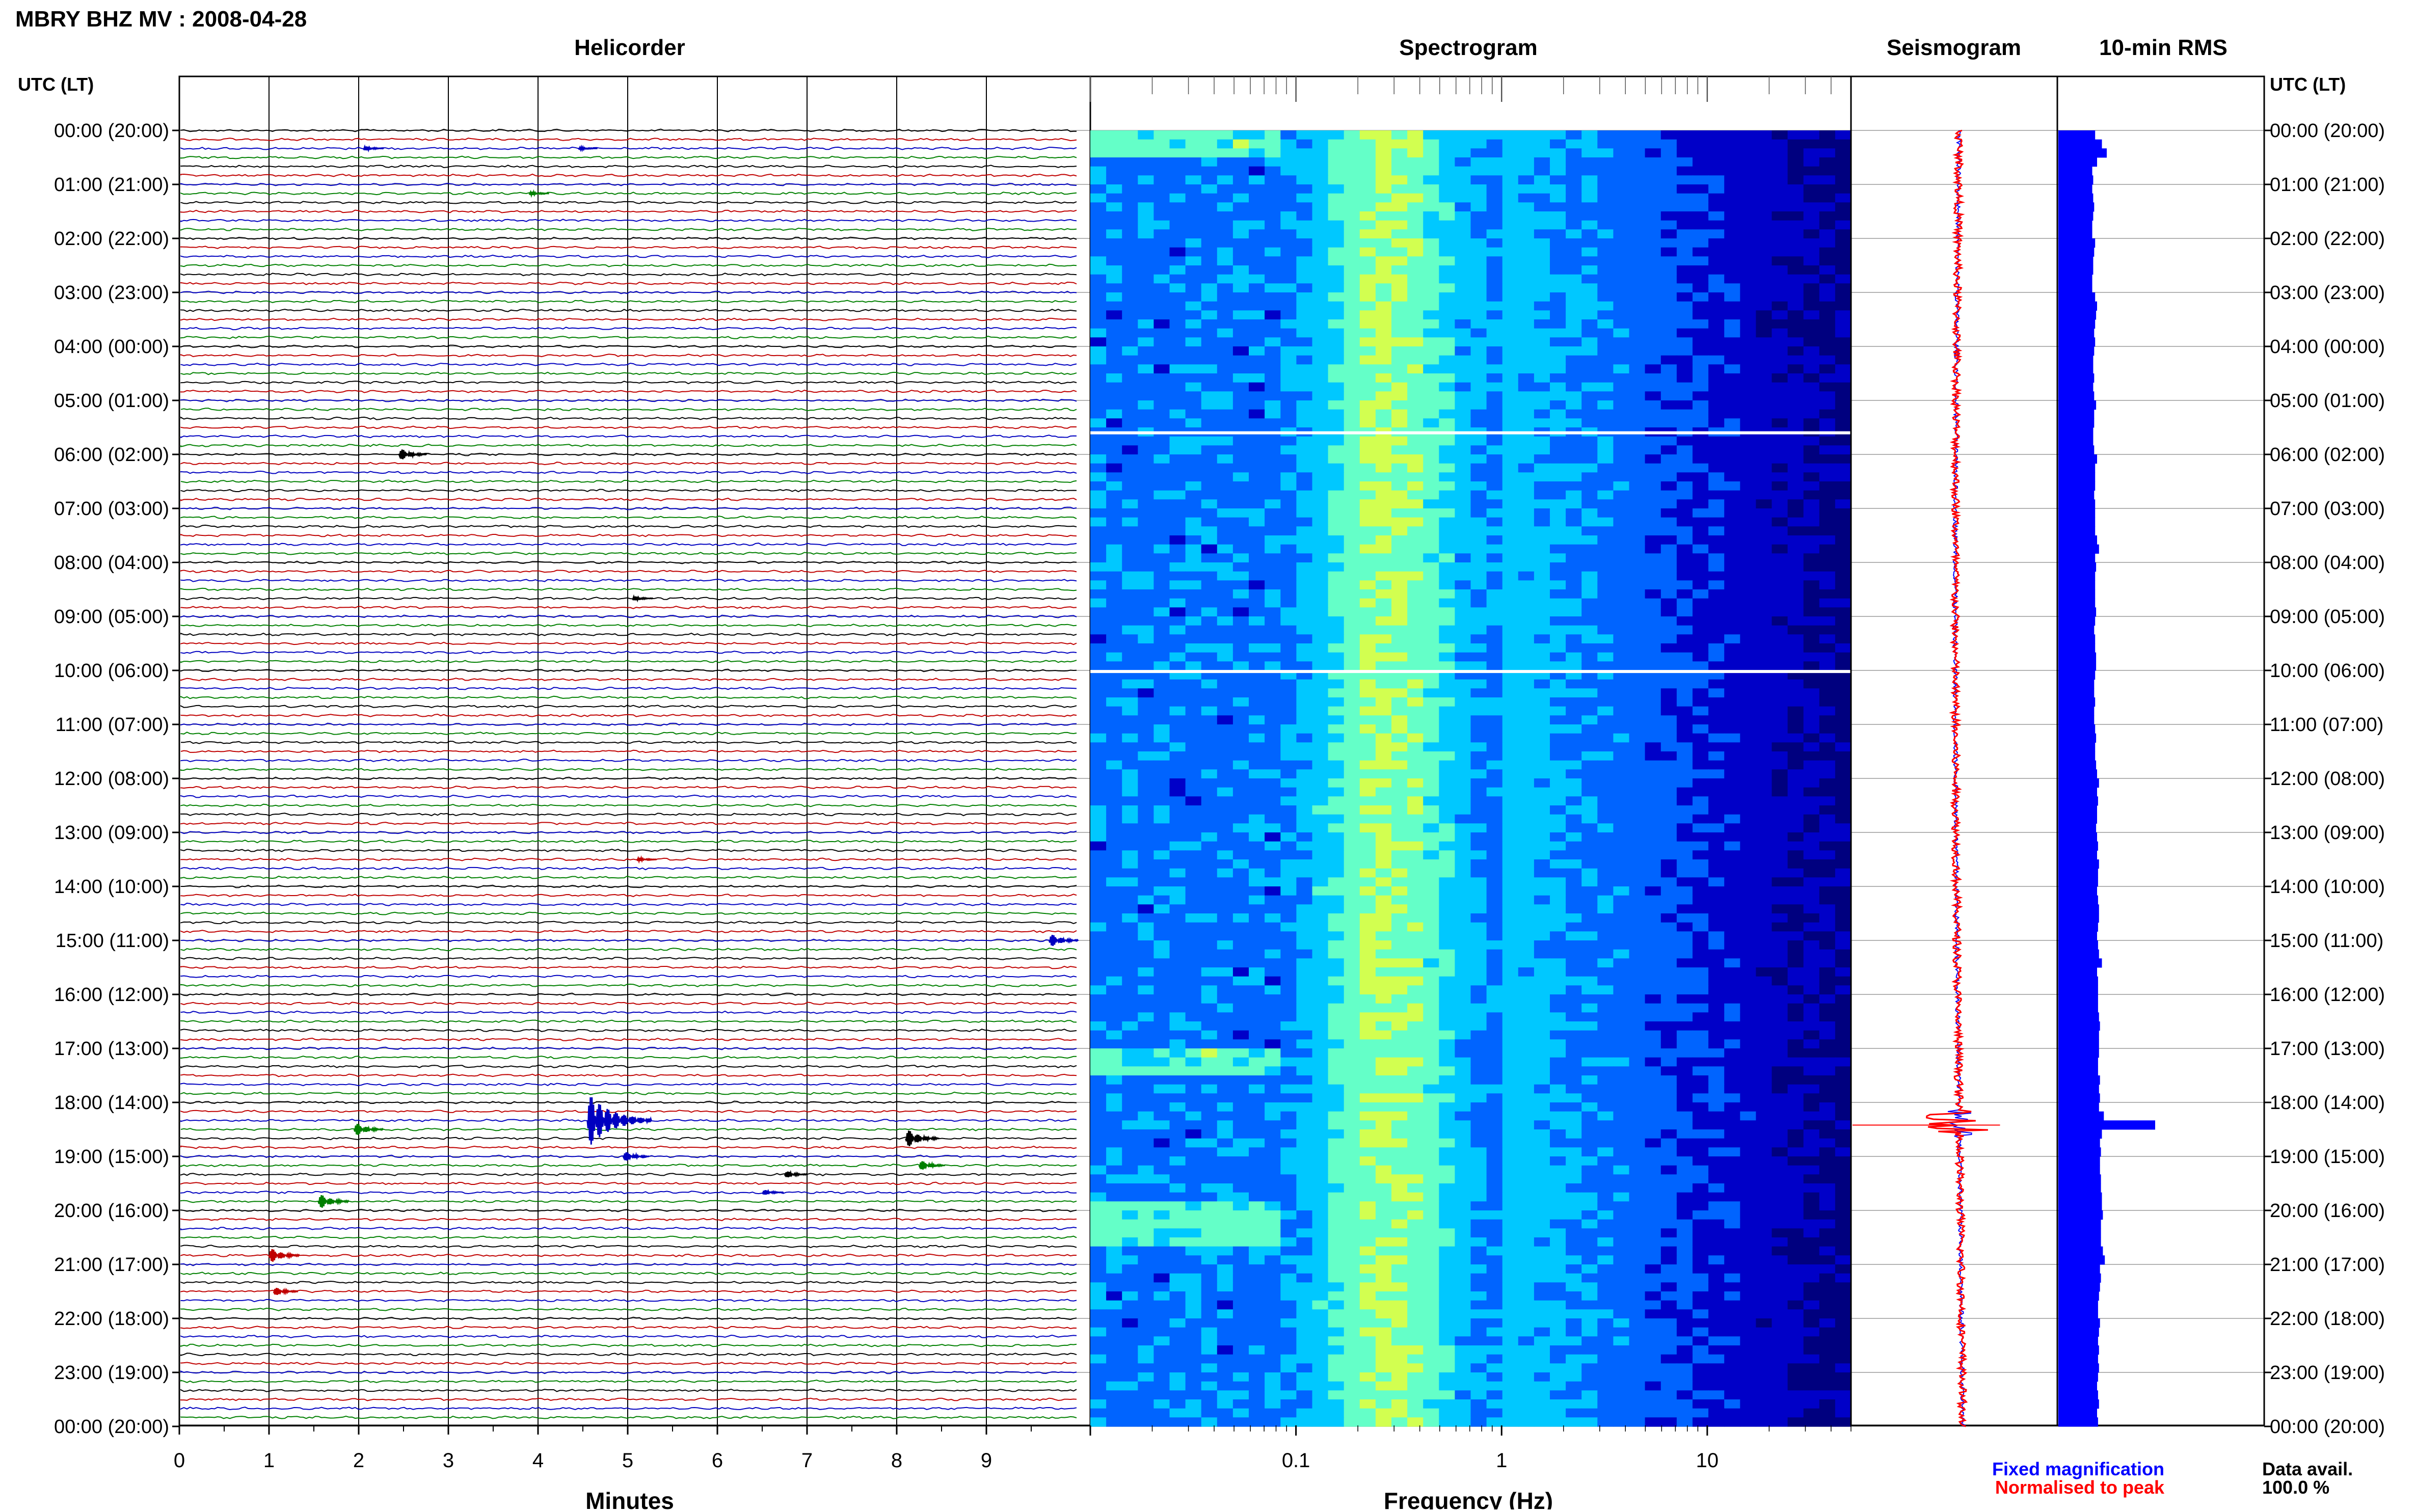 The width and height of the screenshot is (2415, 1512). I want to click on hour-tick-label-right: 13:00 (09:00), so click(2327, 833).